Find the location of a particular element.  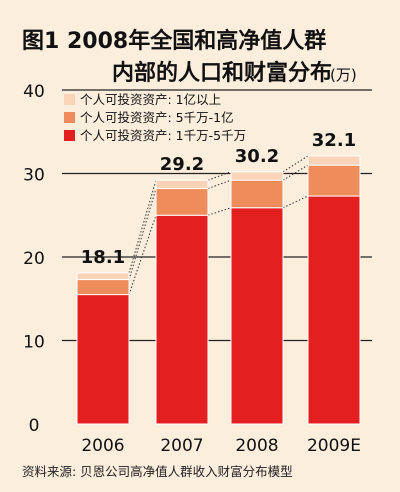

chart-title-line2: 内部的人口和财富分布 is located at coordinates (222, 73).